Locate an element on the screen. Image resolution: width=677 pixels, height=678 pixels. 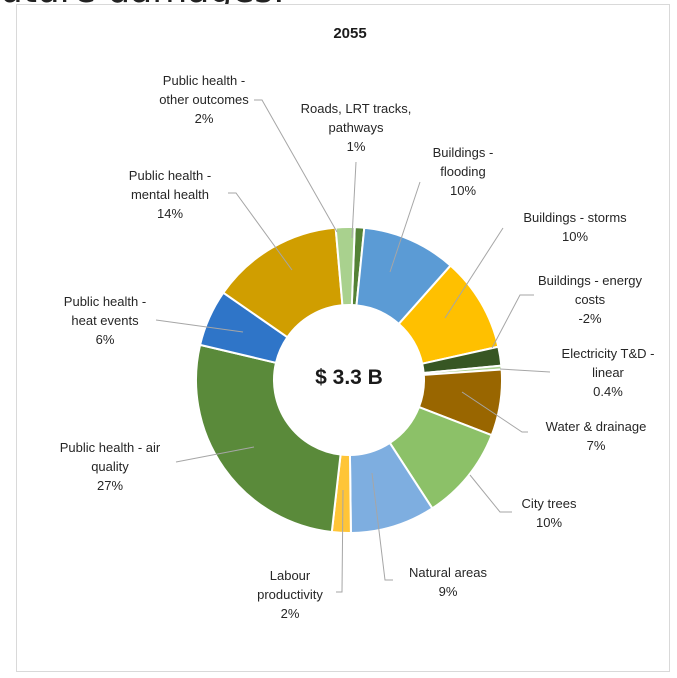
slice-label-line: 7% is located at coordinates (596, 445).